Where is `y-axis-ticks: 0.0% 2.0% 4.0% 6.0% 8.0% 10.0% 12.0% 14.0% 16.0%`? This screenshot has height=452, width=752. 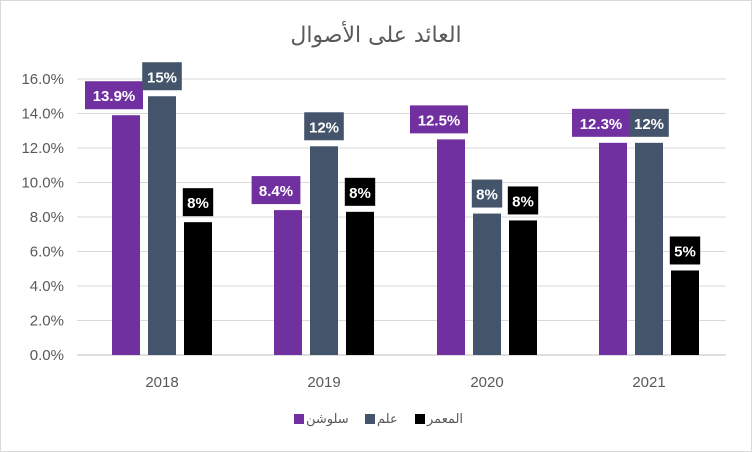 y-axis-ticks: 0.0% 2.0% 4.0% 6.0% 8.0% 10.0% 12.0% 14.0% 16.0% is located at coordinates (42, 217).